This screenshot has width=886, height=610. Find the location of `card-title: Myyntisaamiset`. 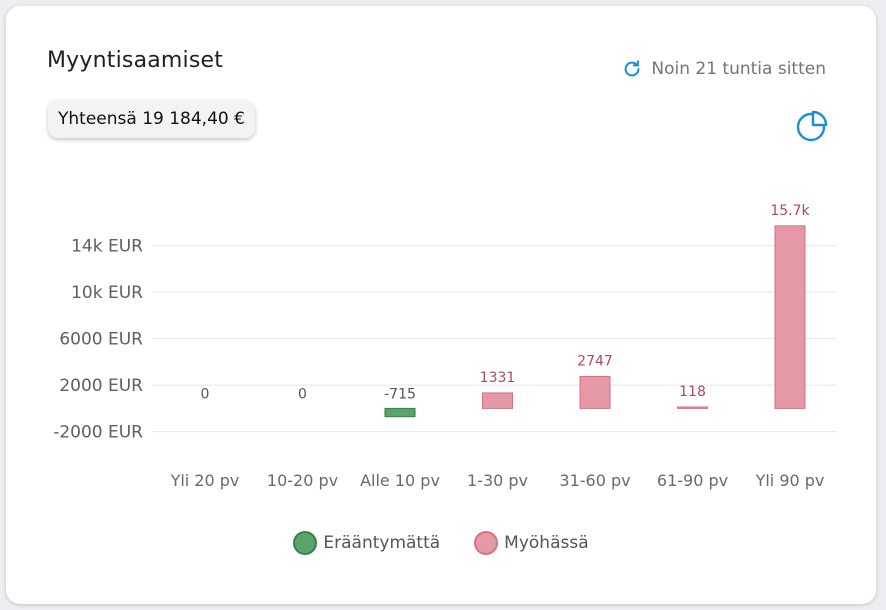

card-title: Myyntisaamiset is located at coordinates (135, 60).